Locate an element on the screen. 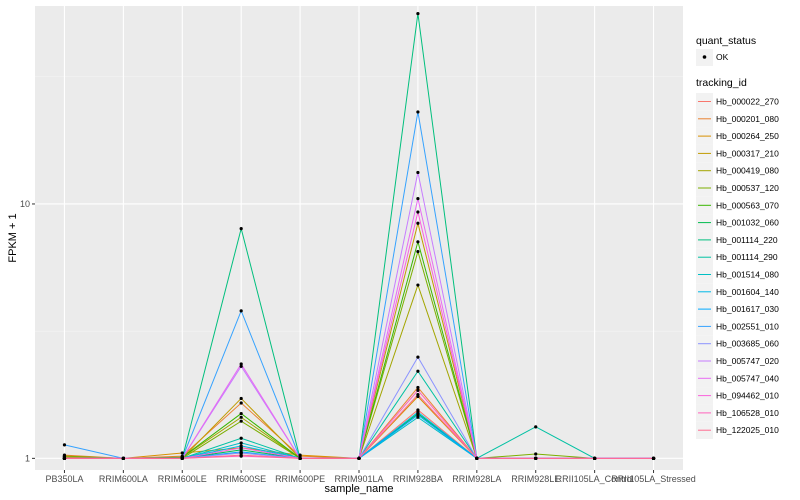 This screenshot has height=500, width=800. x-tick-label: RRIM901LA is located at coordinates (358, 479).